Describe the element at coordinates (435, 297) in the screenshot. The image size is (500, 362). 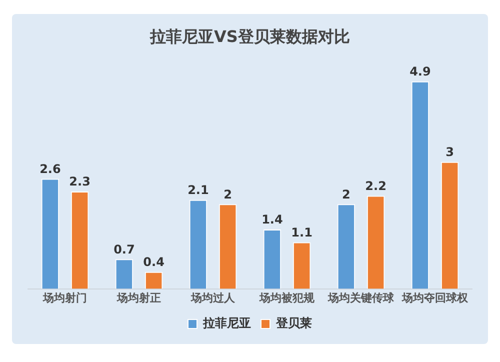
I see `x-tick-label: 场均夺回球权` at that location.